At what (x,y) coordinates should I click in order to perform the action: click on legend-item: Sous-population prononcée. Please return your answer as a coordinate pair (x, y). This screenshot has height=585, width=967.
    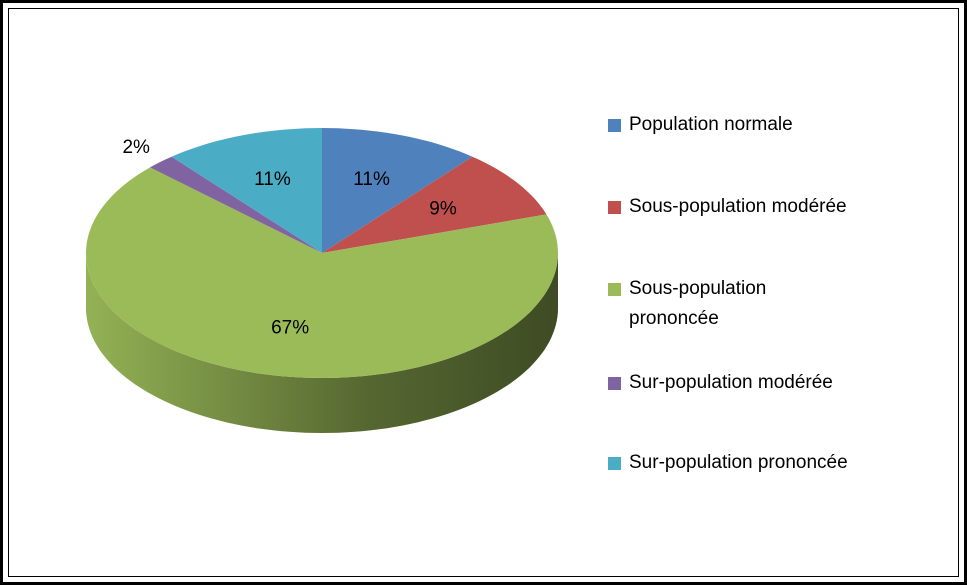
    Looking at the image, I should click on (728, 304).